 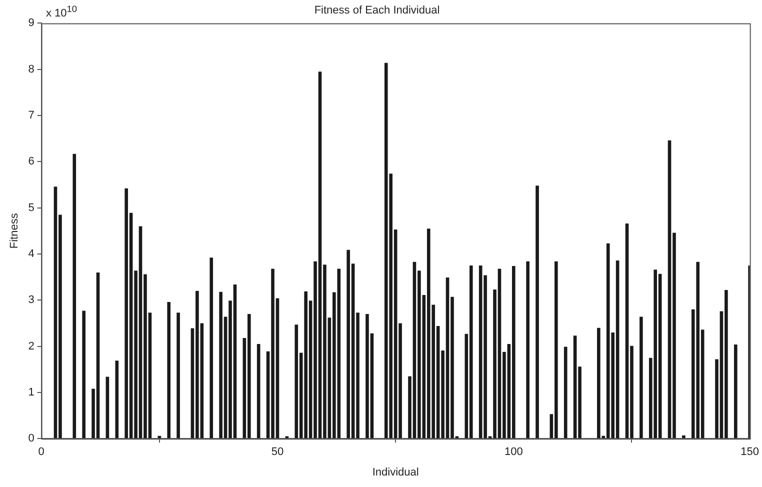 What do you see at coordinates (31, 208) in the screenshot?
I see `y-tick-label: 5` at bounding box center [31, 208].